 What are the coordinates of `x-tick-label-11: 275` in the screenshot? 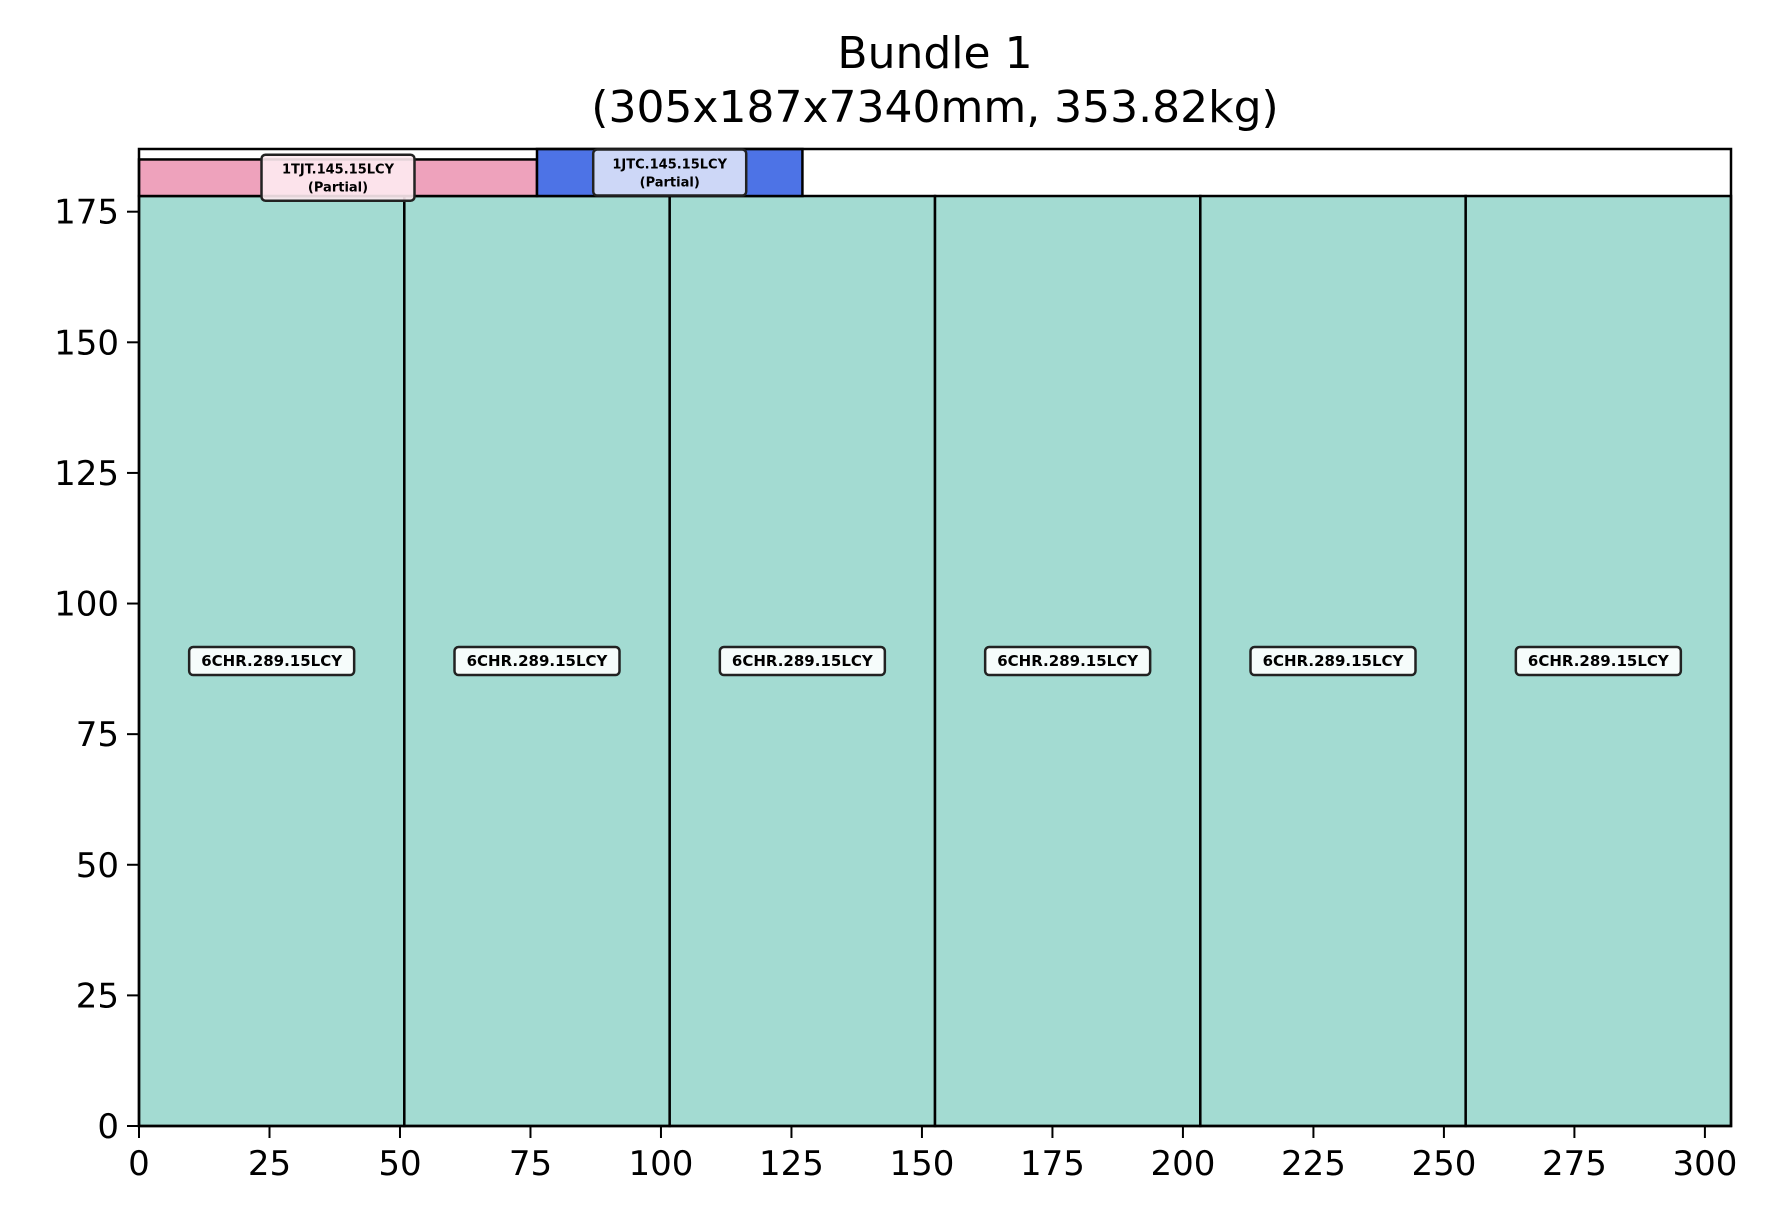 It's located at (1574, 1164).